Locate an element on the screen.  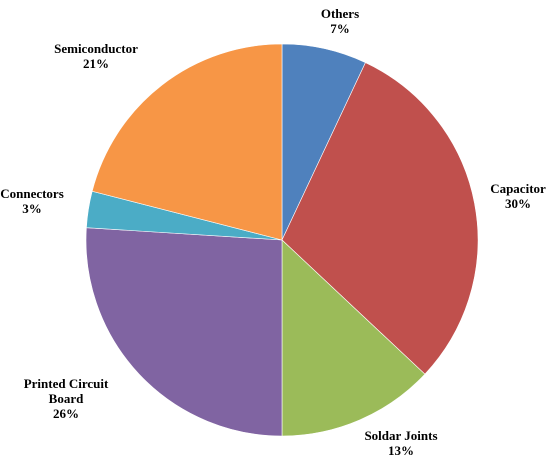
data-label-connectors: Connectors 3% is located at coordinates (32, 201).